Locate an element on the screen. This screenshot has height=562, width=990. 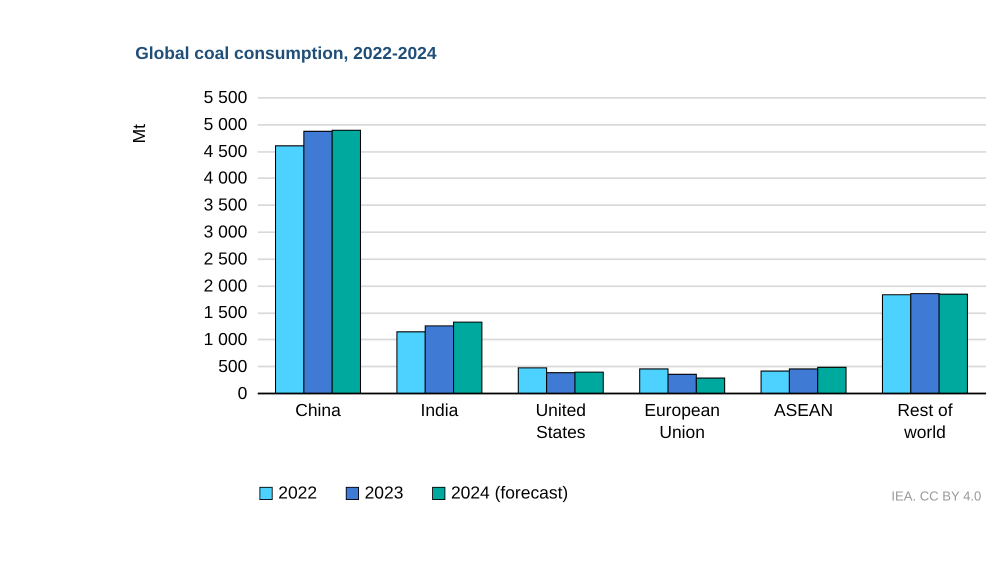
y-tick-label: 1 500 is located at coordinates (226, 312).